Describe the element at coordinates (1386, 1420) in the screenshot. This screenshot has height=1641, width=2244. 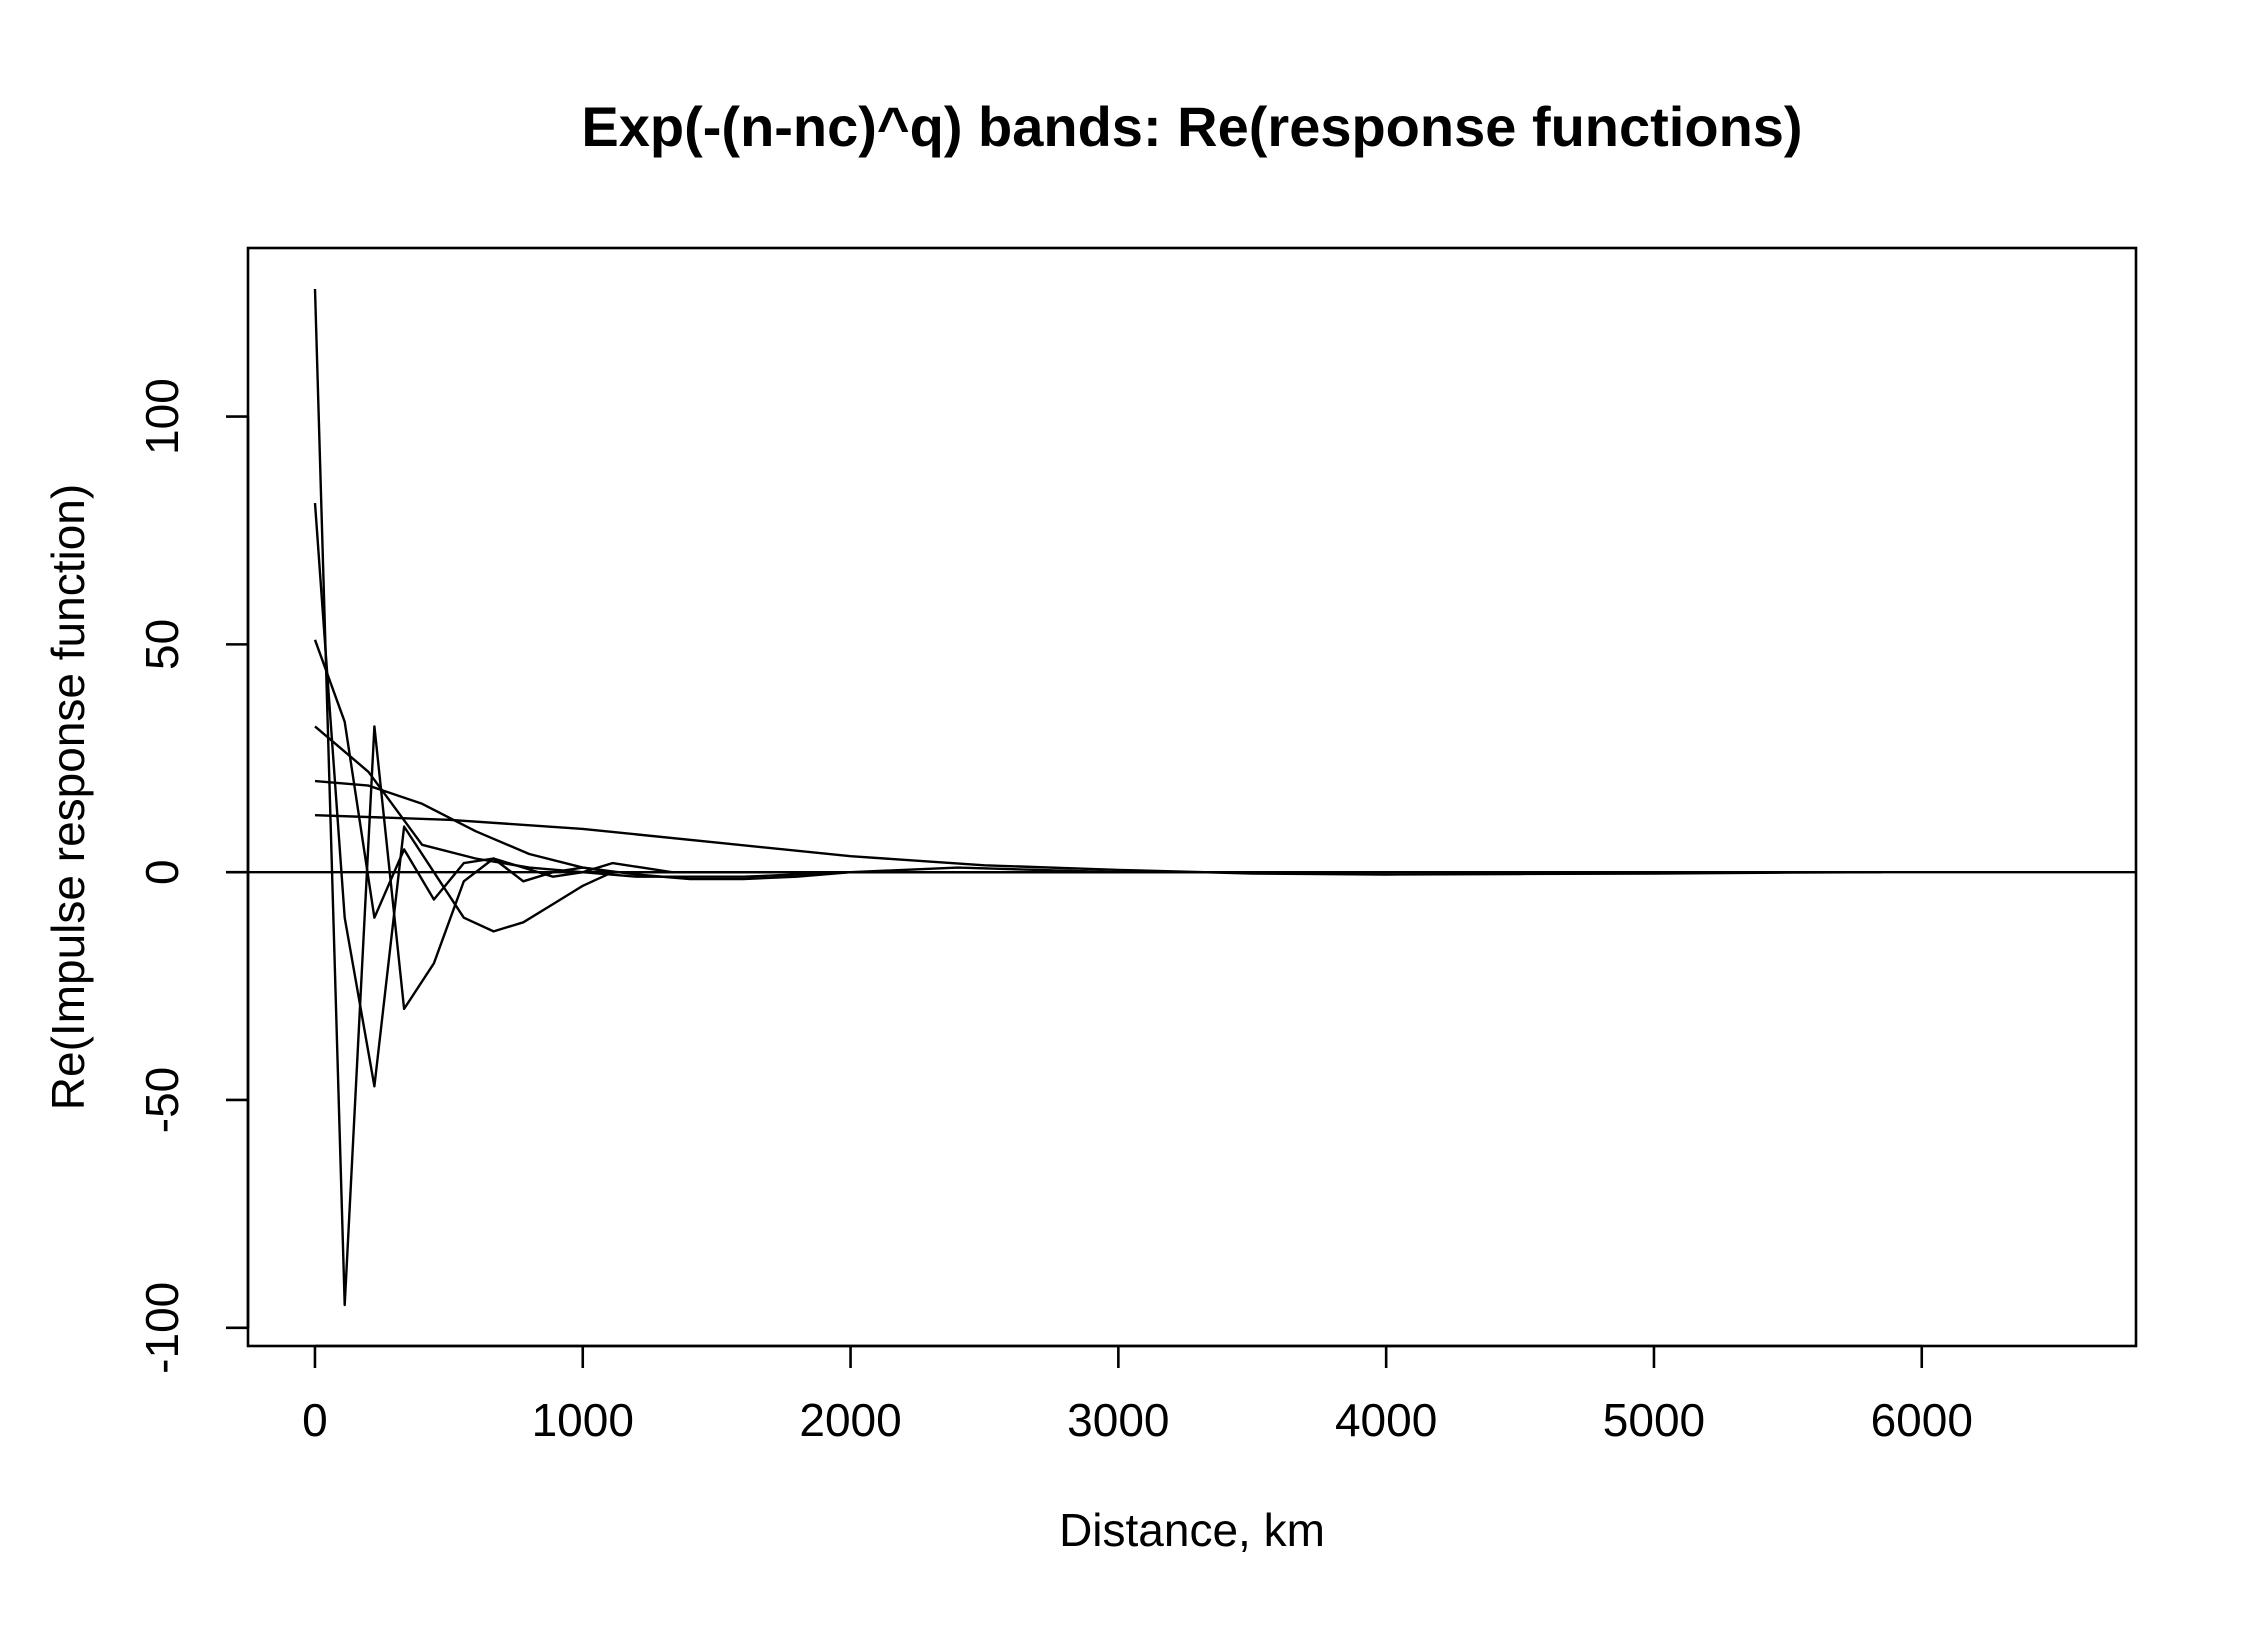
I see `x-tick-label: 4000` at that location.